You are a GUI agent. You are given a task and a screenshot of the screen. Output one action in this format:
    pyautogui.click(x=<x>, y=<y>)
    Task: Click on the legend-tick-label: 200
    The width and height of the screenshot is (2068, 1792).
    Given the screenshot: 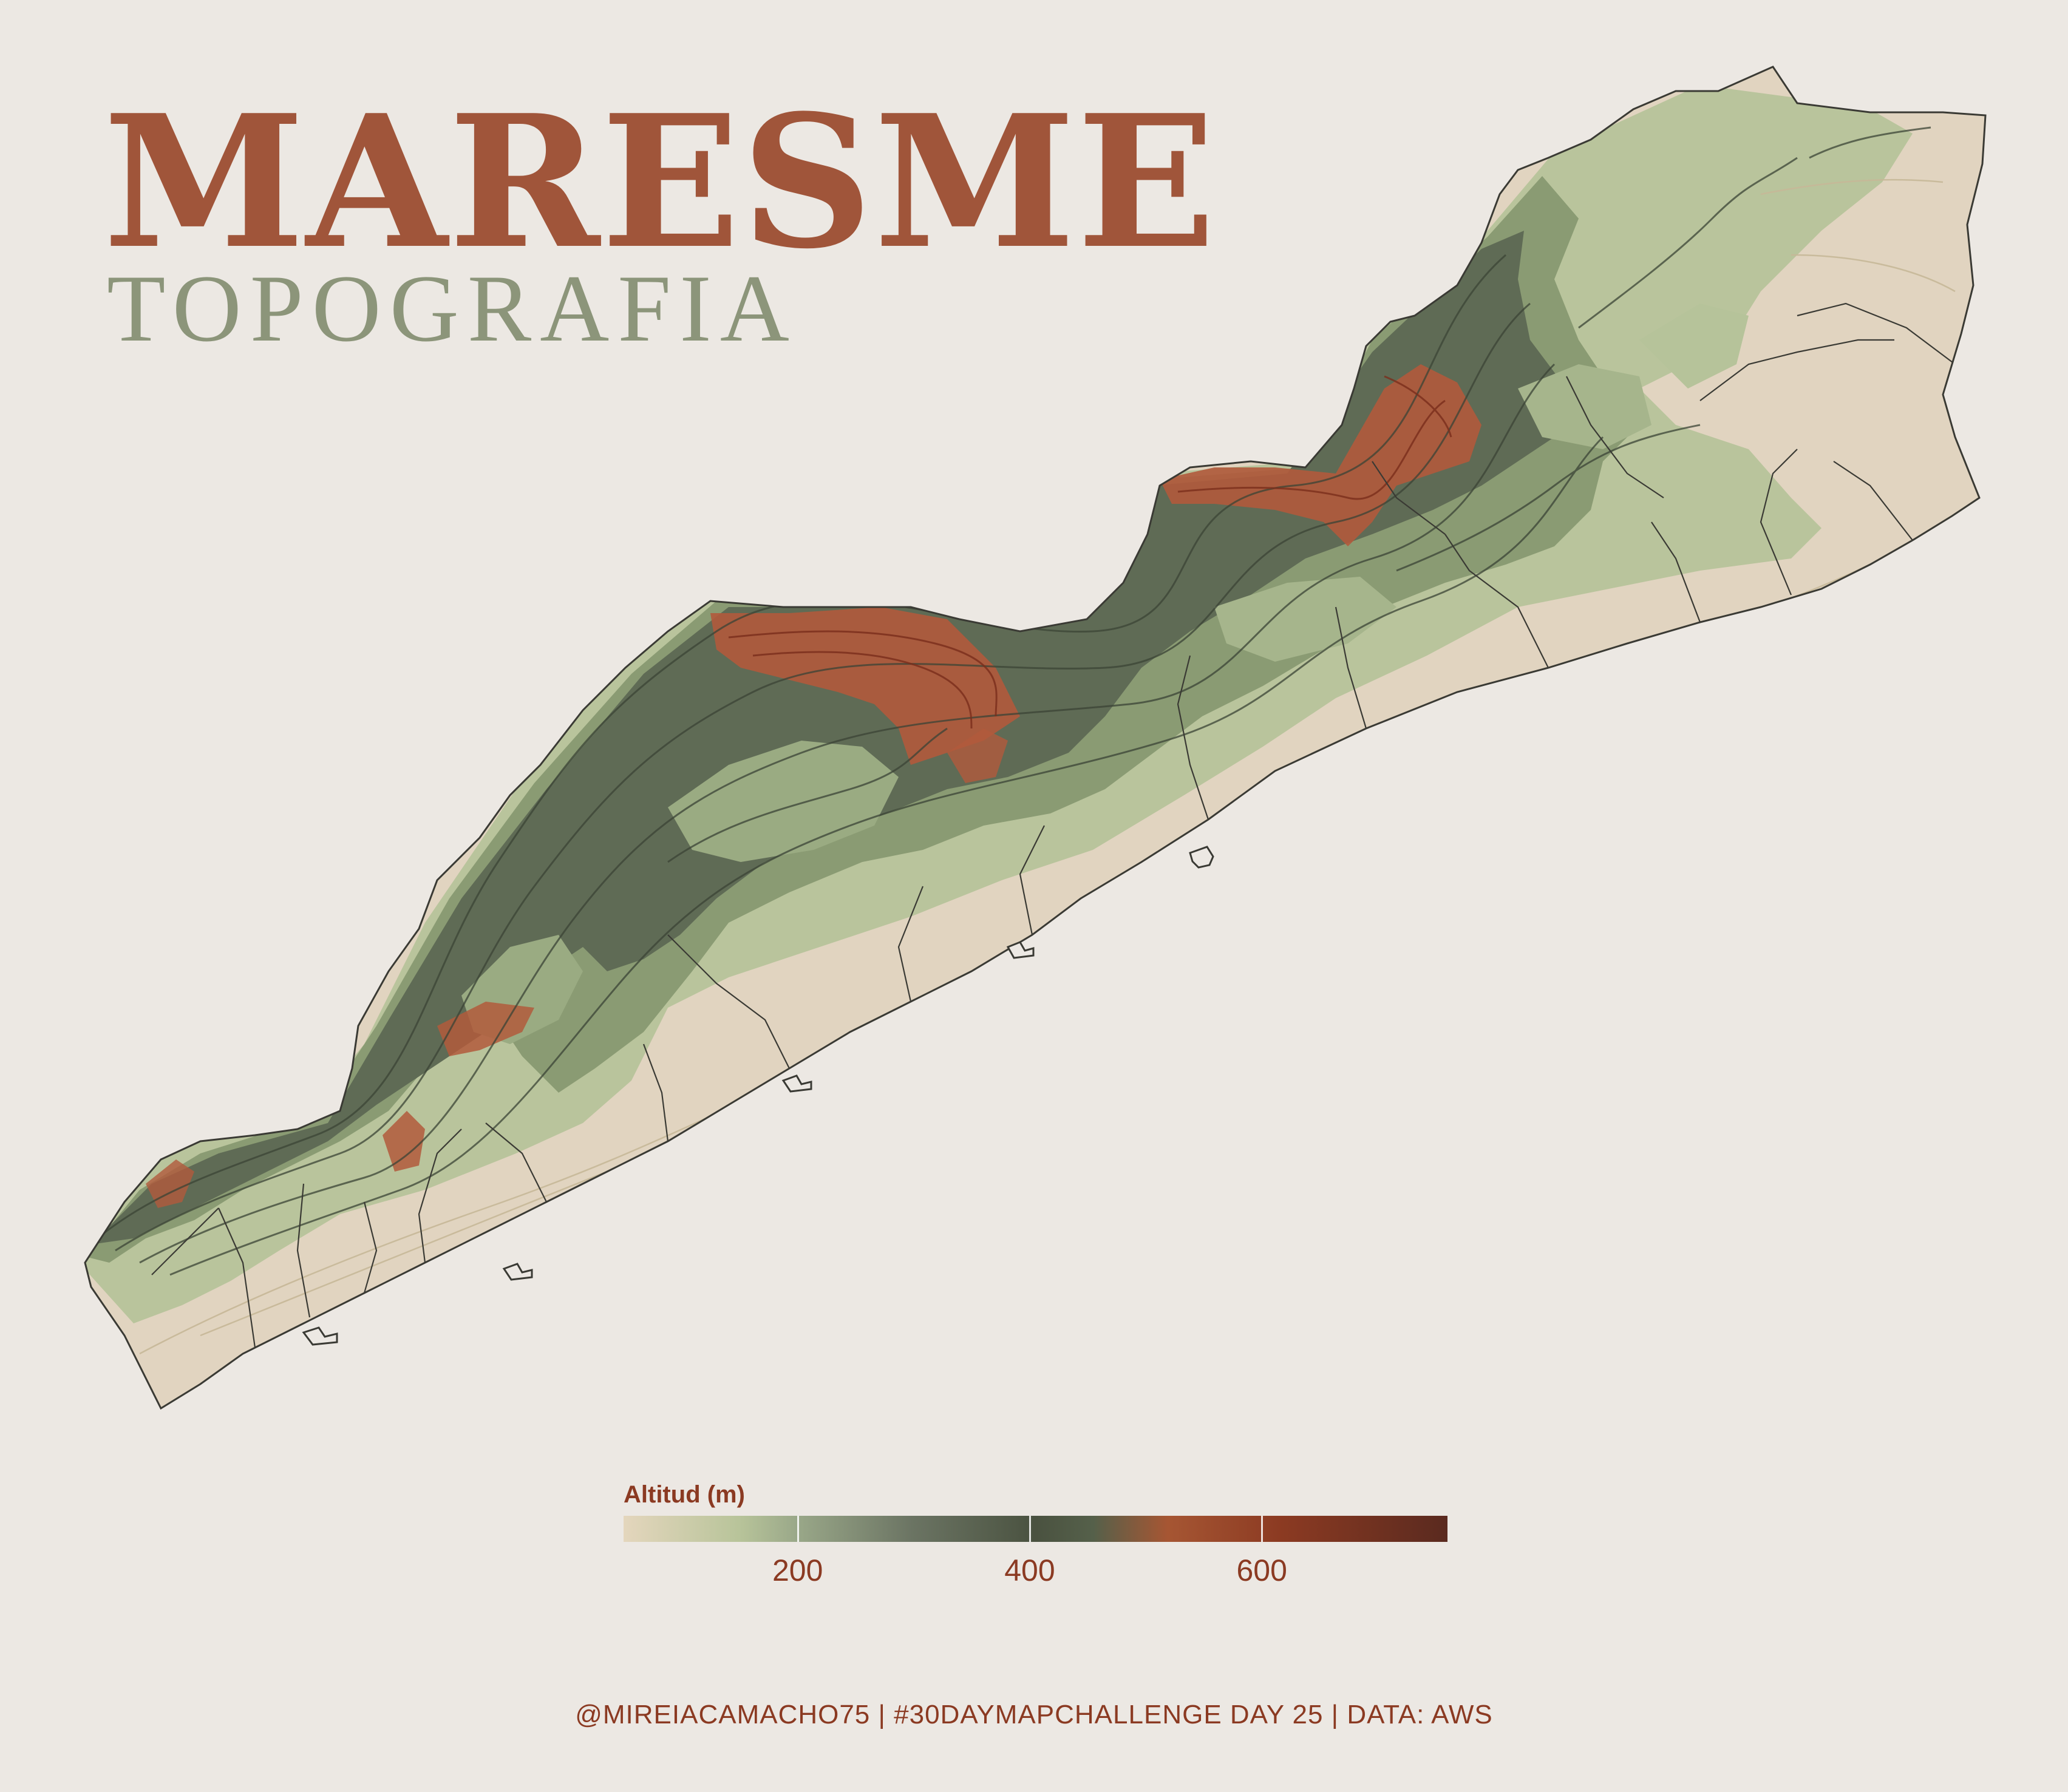 What is the action you would take?
    pyautogui.click(x=797, y=1570)
    